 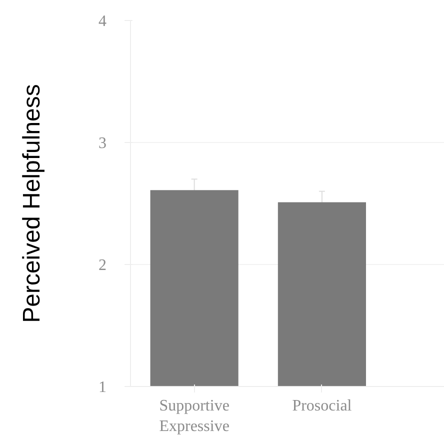 What do you see at coordinates (102, 21) in the screenshot?
I see `y-tick-label: 4` at bounding box center [102, 21].